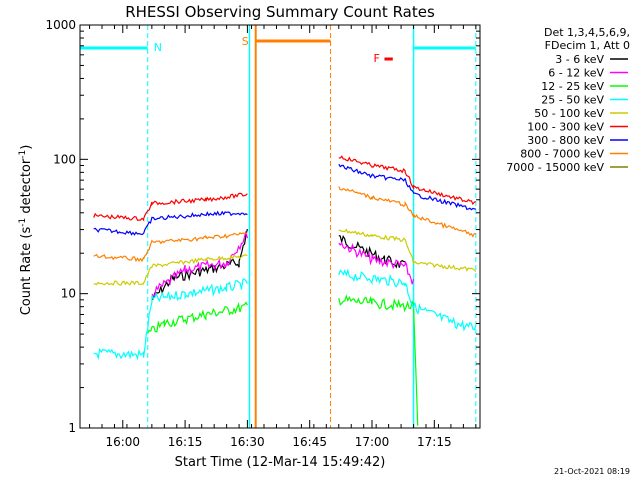  Describe the element at coordinates (64, 159) in the screenshot. I see `y-tick-label: 100` at that location.